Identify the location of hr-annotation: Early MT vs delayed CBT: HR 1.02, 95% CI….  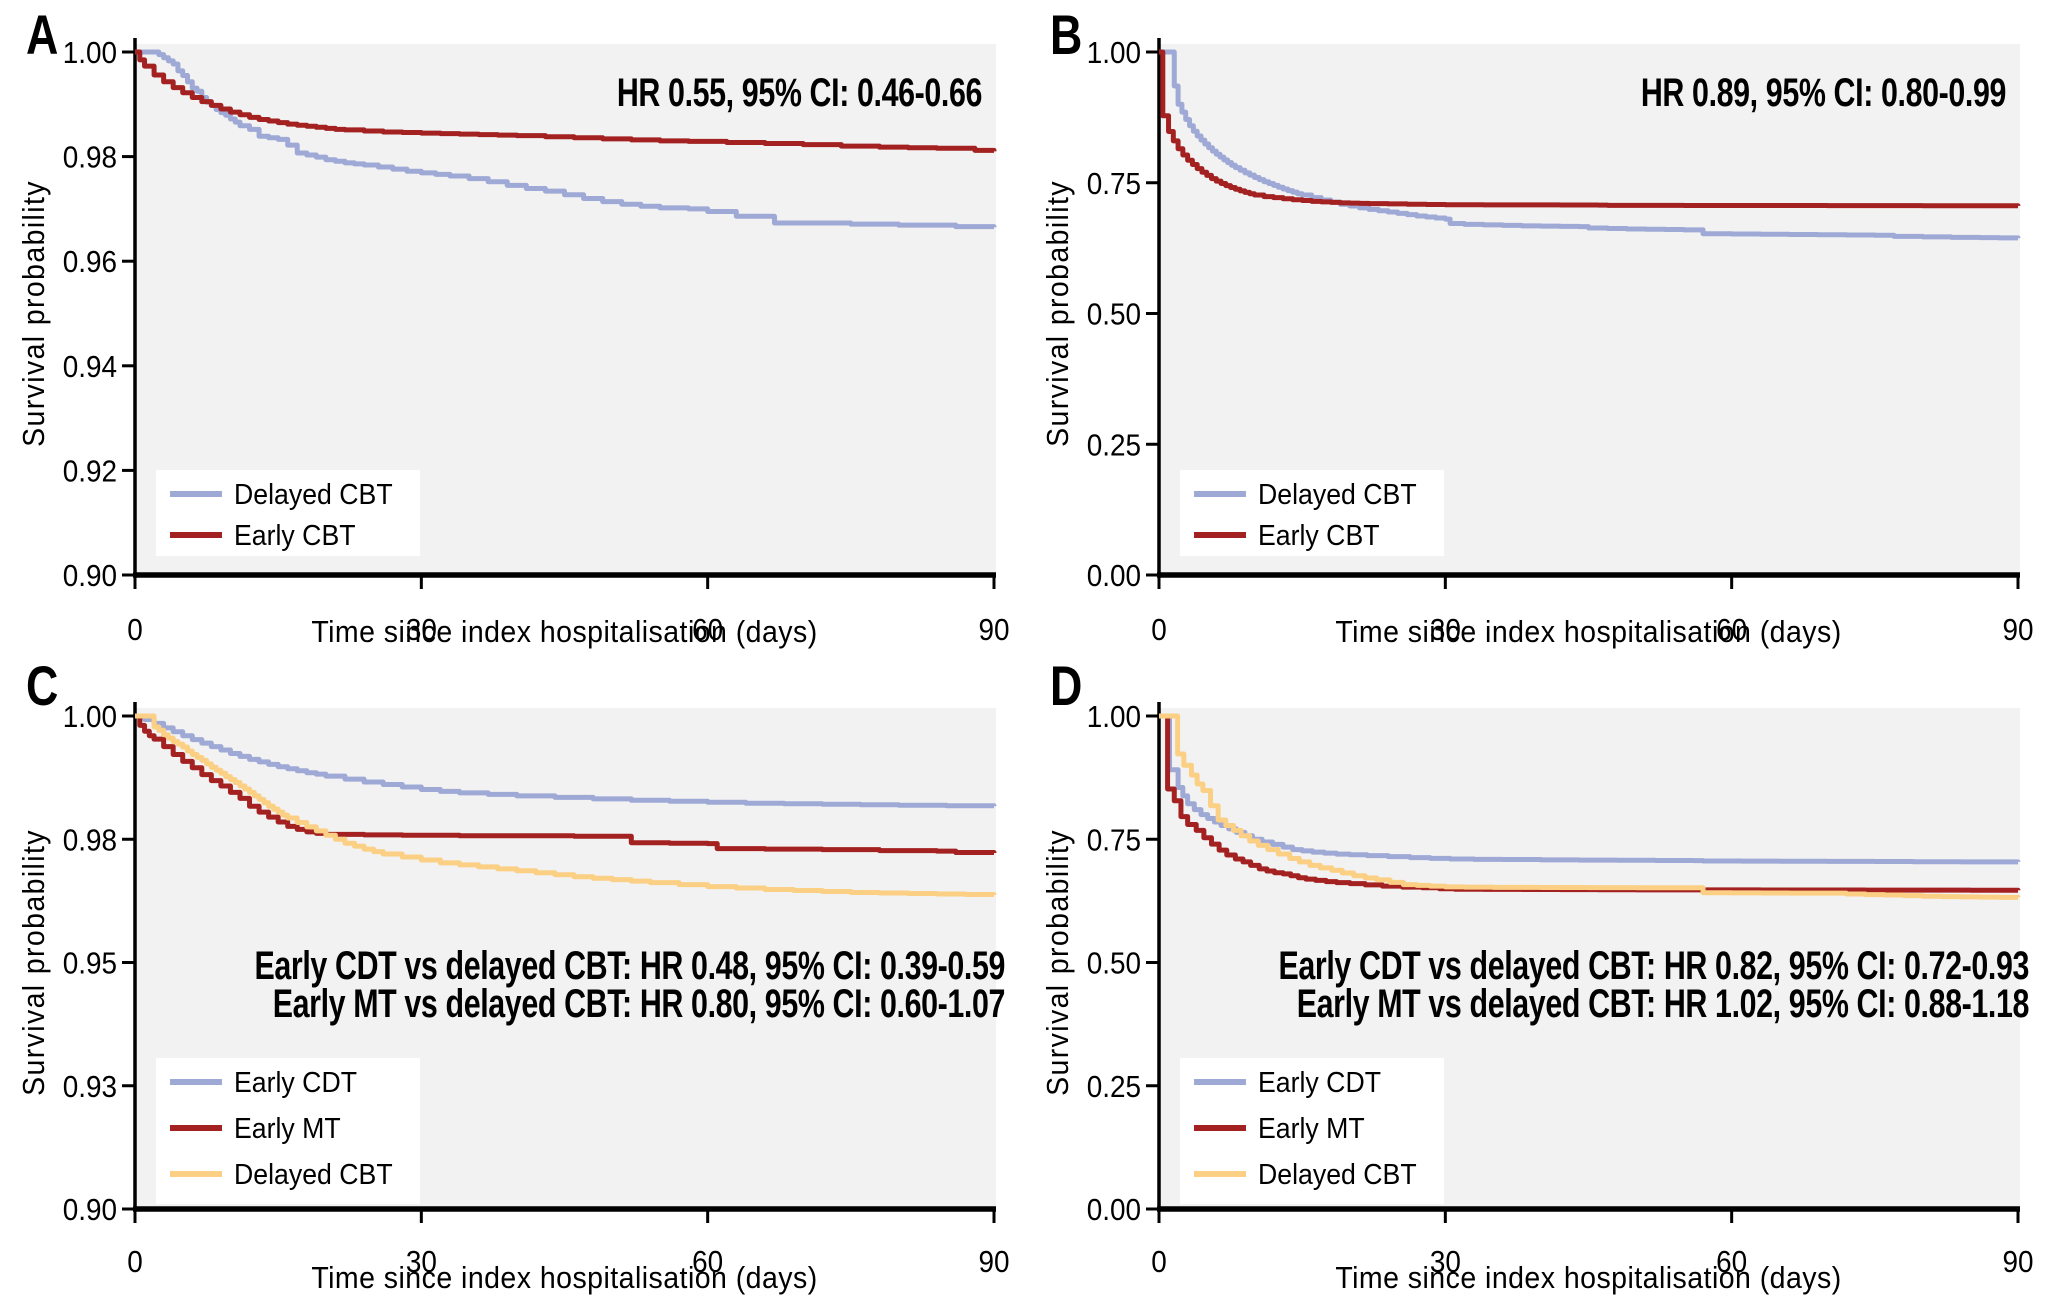
(1663, 1003).